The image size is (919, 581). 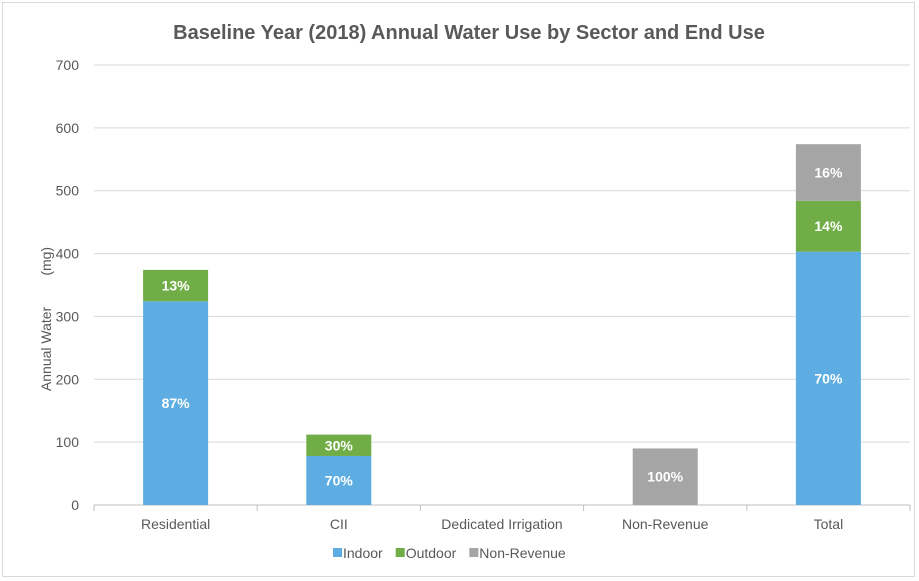 What do you see at coordinates (68, 65) in the screenshot?
I see `y-tick-label: 700` at bounding box center [68, 65].